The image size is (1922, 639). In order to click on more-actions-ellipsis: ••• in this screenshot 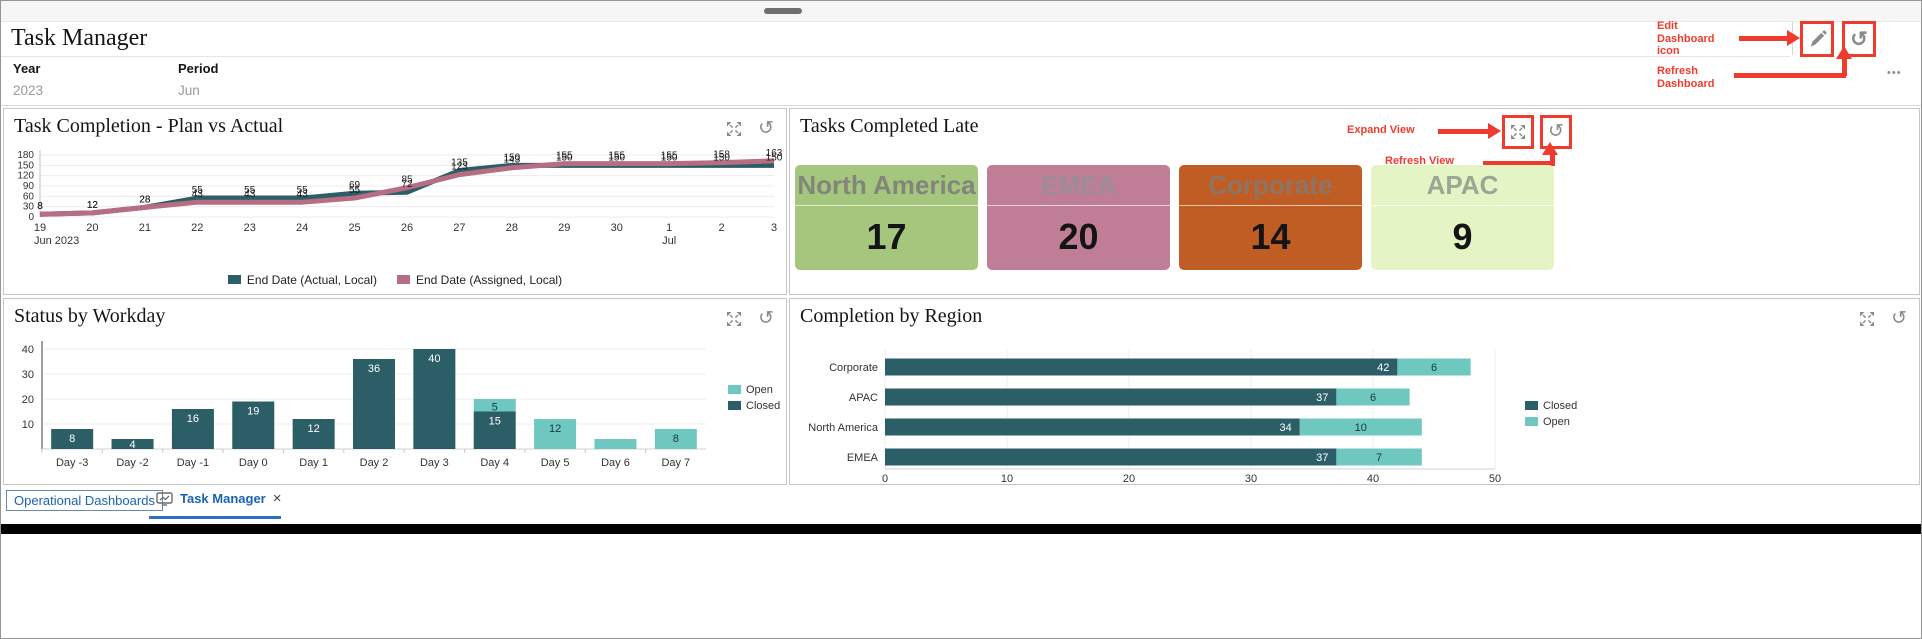, I will do `click(1894, 73)`.